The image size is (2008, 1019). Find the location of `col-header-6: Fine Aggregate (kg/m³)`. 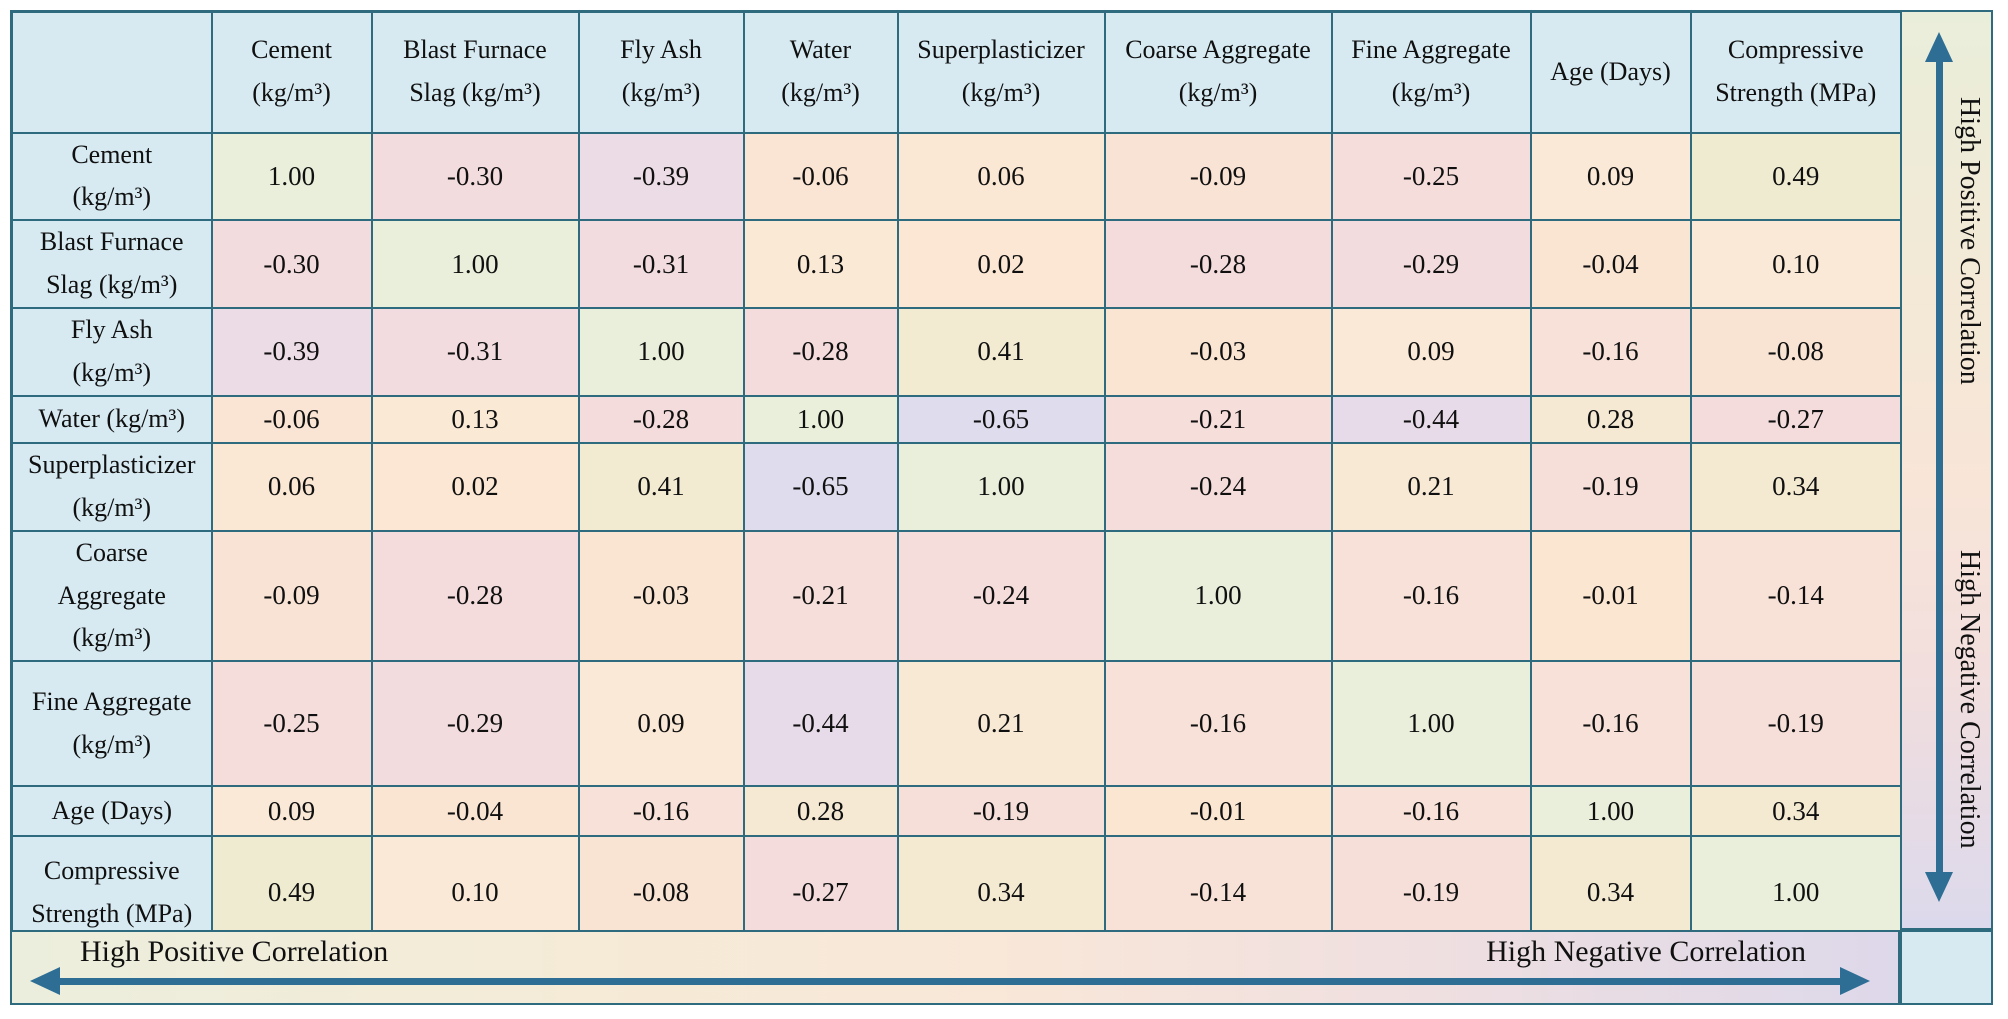

col-header-6: Fine Aggregate (kg/m³) is located at coordinates (1431, 72).